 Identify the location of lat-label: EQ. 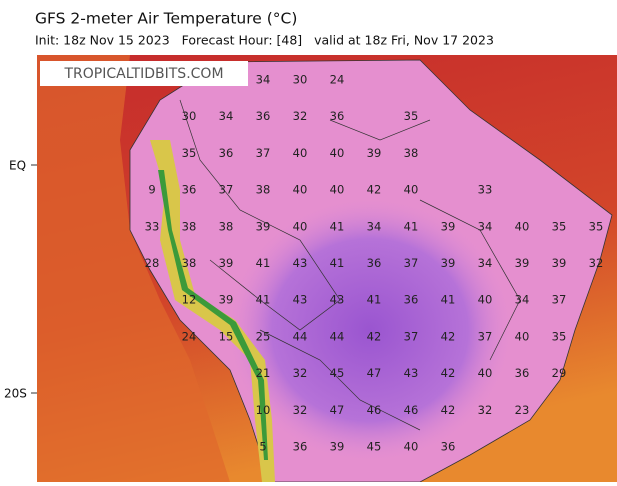
(17, 166).